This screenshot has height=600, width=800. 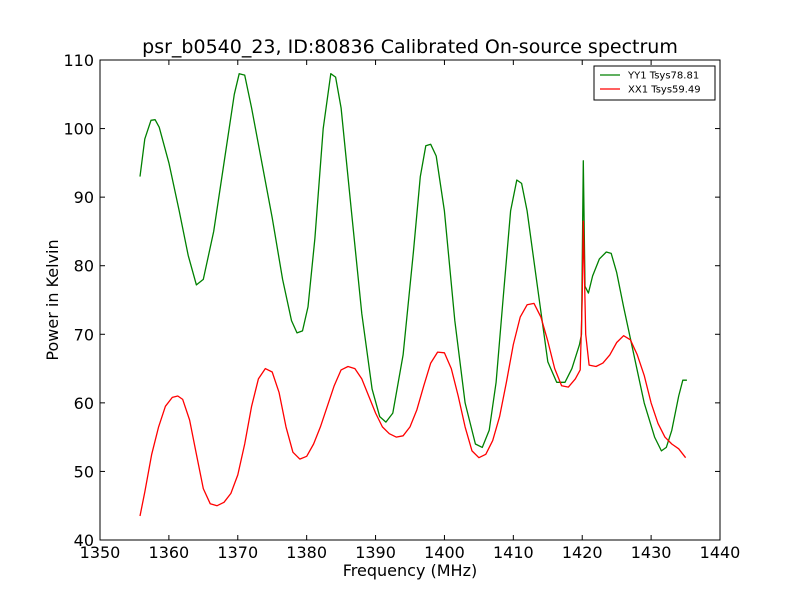 I want to click on x-tick-label-5: 1400, so click(x=444, y=552).